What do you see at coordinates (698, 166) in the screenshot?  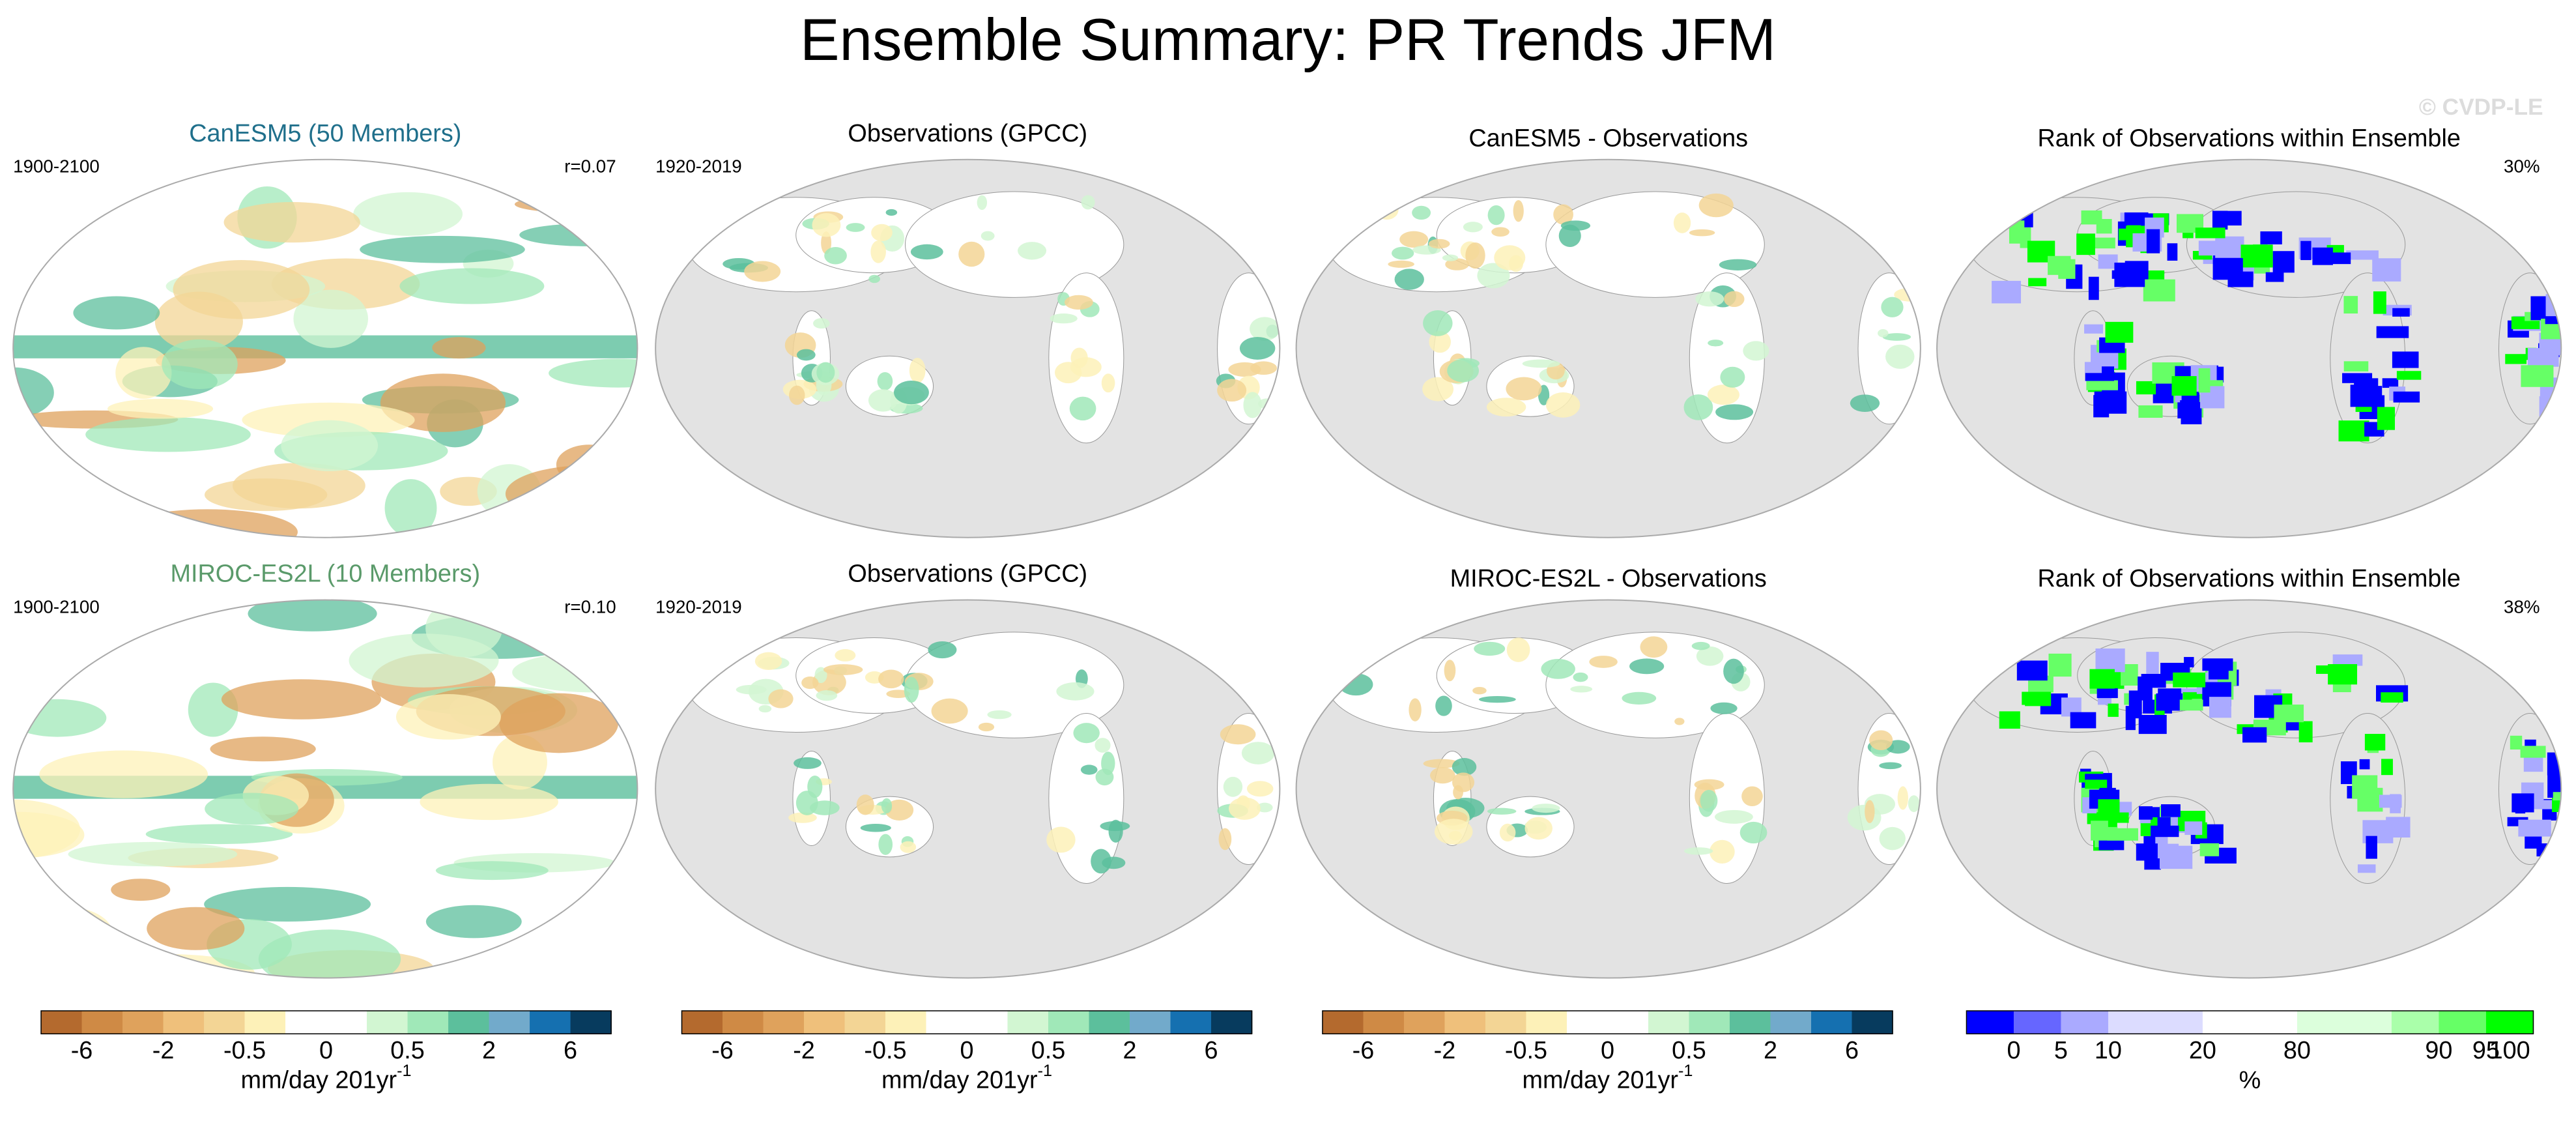 I see `panel-left-label: 1920-2019` at bounding box center [698, 166].